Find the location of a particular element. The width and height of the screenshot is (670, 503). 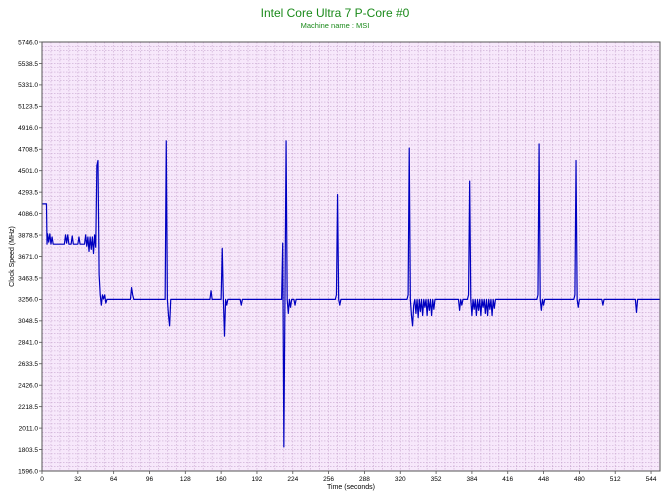

y-tick-label: 2633.5 is located at coordinates (28, 364).